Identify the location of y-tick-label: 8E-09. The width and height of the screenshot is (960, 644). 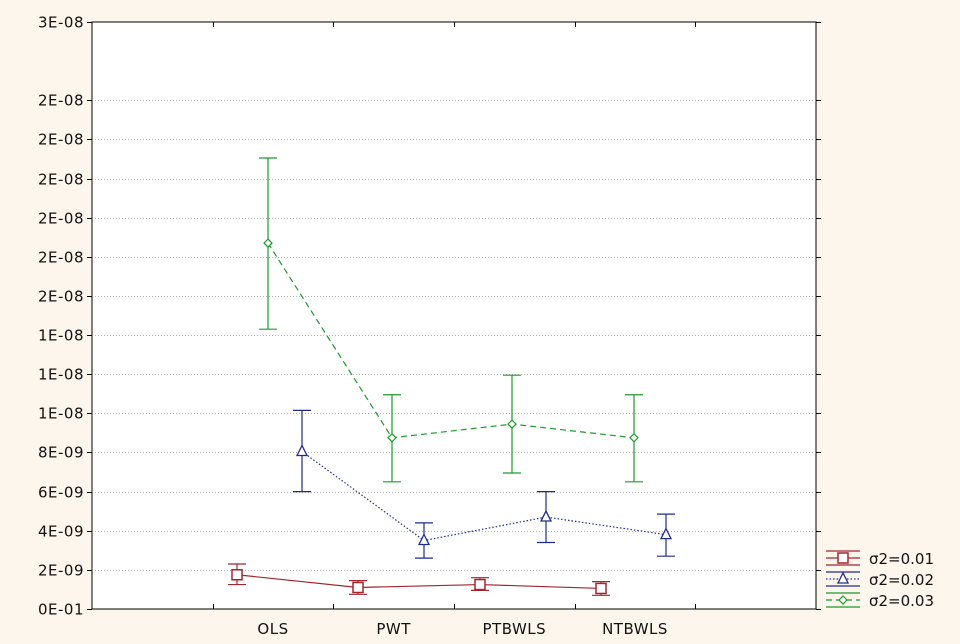
(61, 453).